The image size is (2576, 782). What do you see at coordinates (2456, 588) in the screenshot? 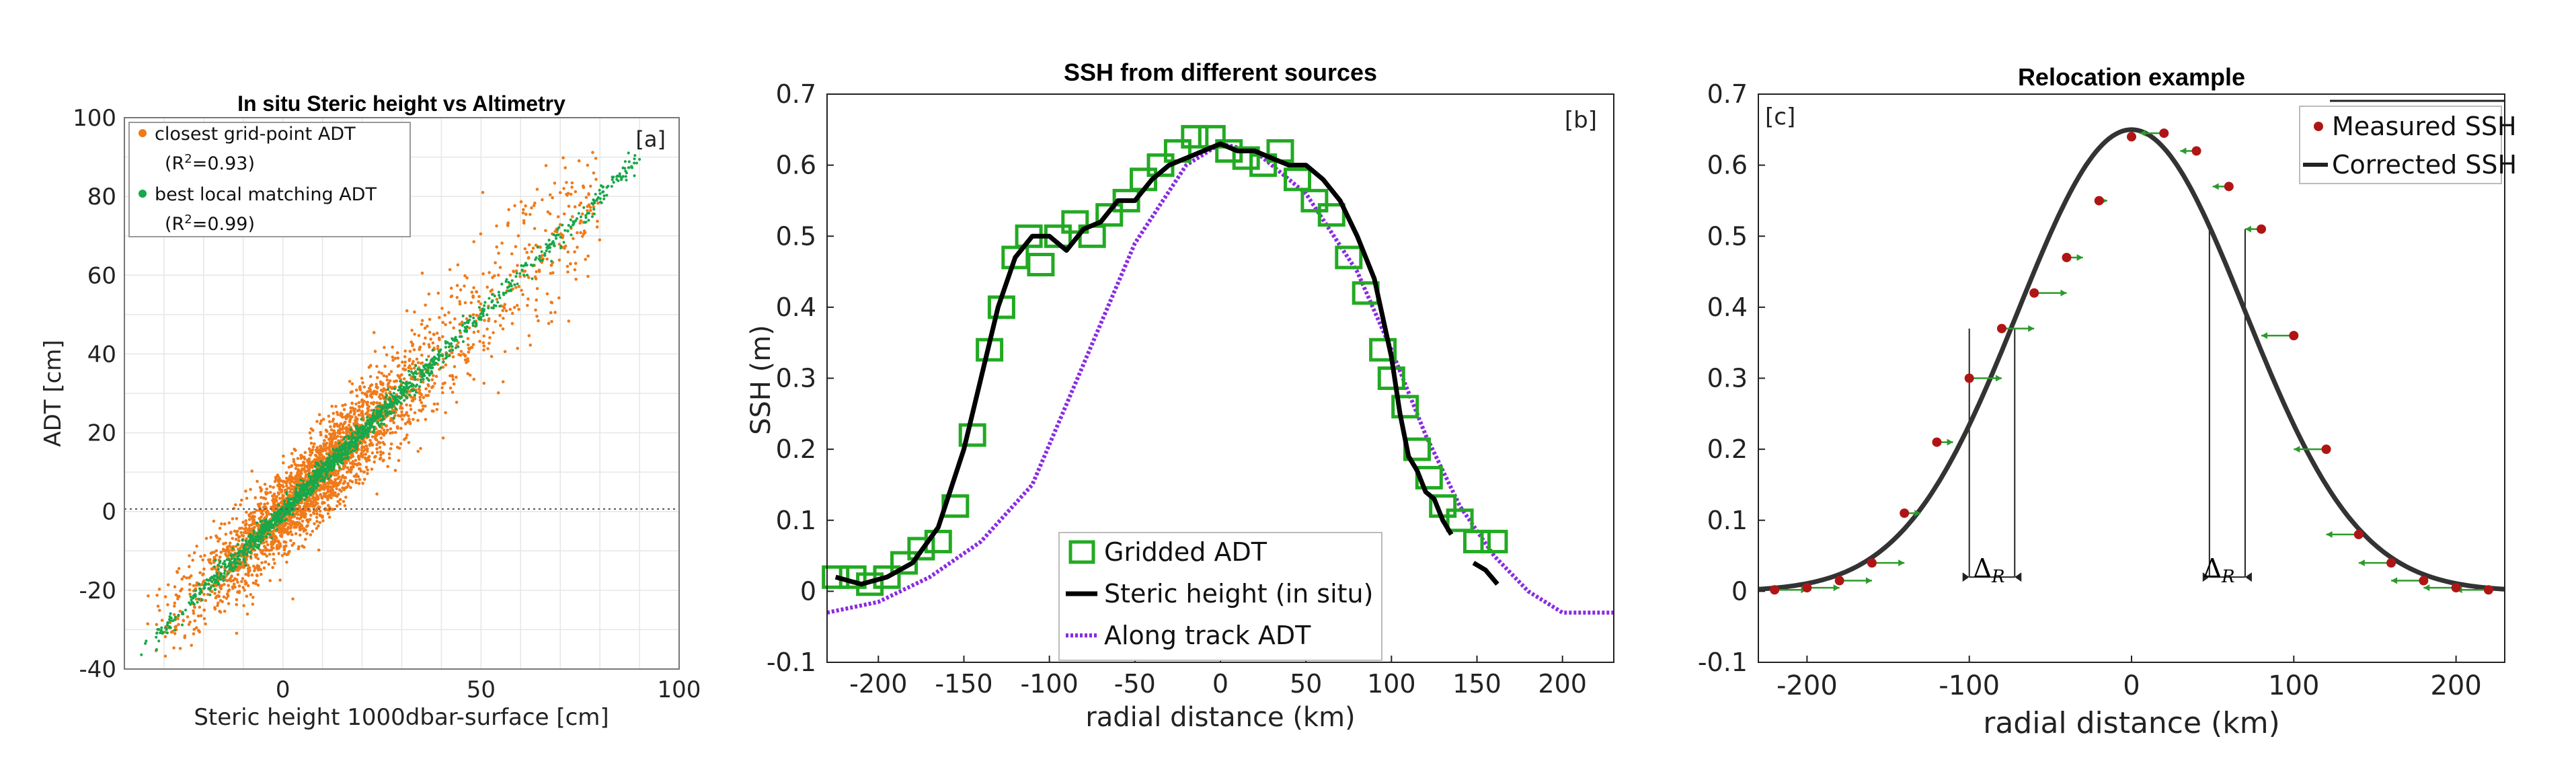
I see `measured-ssh-point` at bounding box center [2456, 588].